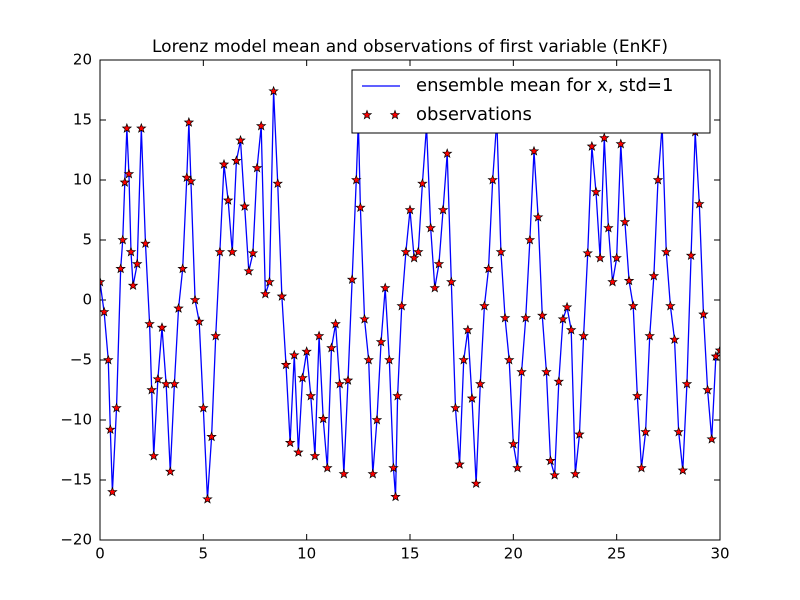 Image resolution: width=800 pixels, height=600 pixels. What do you see at coordinates (513, 554) in the screenshot?
I see `x-tick-label: 20` at bounding box center [513, 554].